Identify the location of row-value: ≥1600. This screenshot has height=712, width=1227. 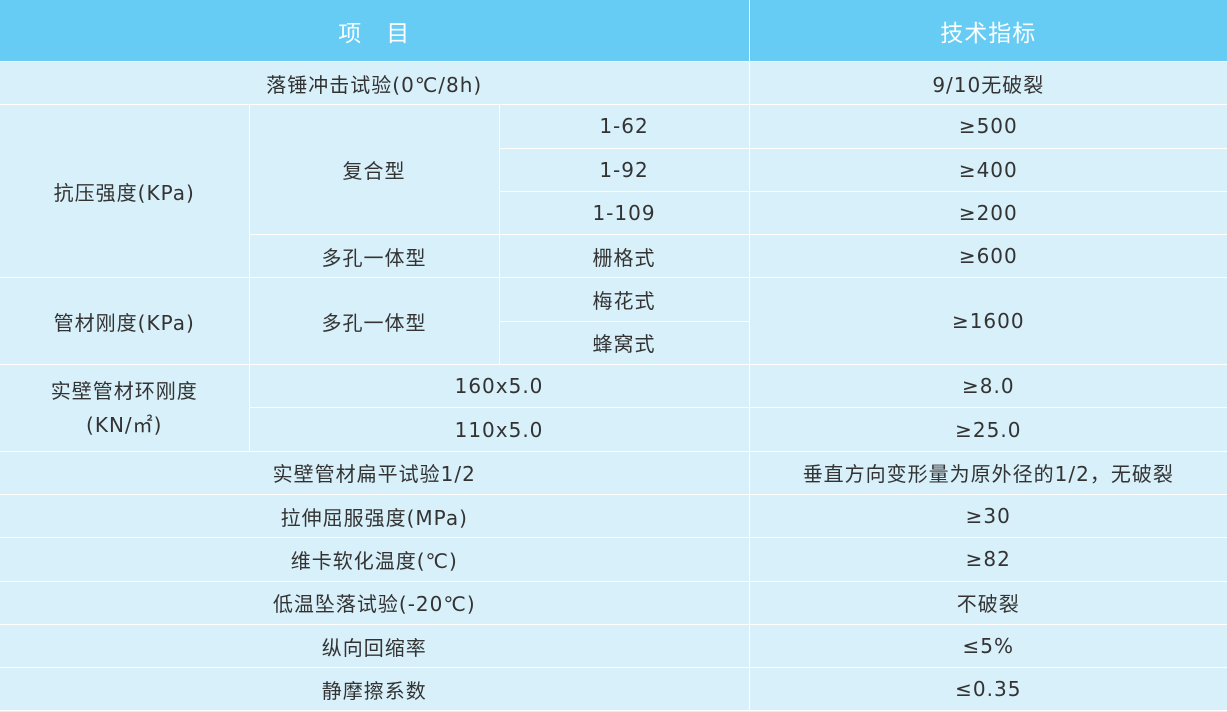
(987, 321).